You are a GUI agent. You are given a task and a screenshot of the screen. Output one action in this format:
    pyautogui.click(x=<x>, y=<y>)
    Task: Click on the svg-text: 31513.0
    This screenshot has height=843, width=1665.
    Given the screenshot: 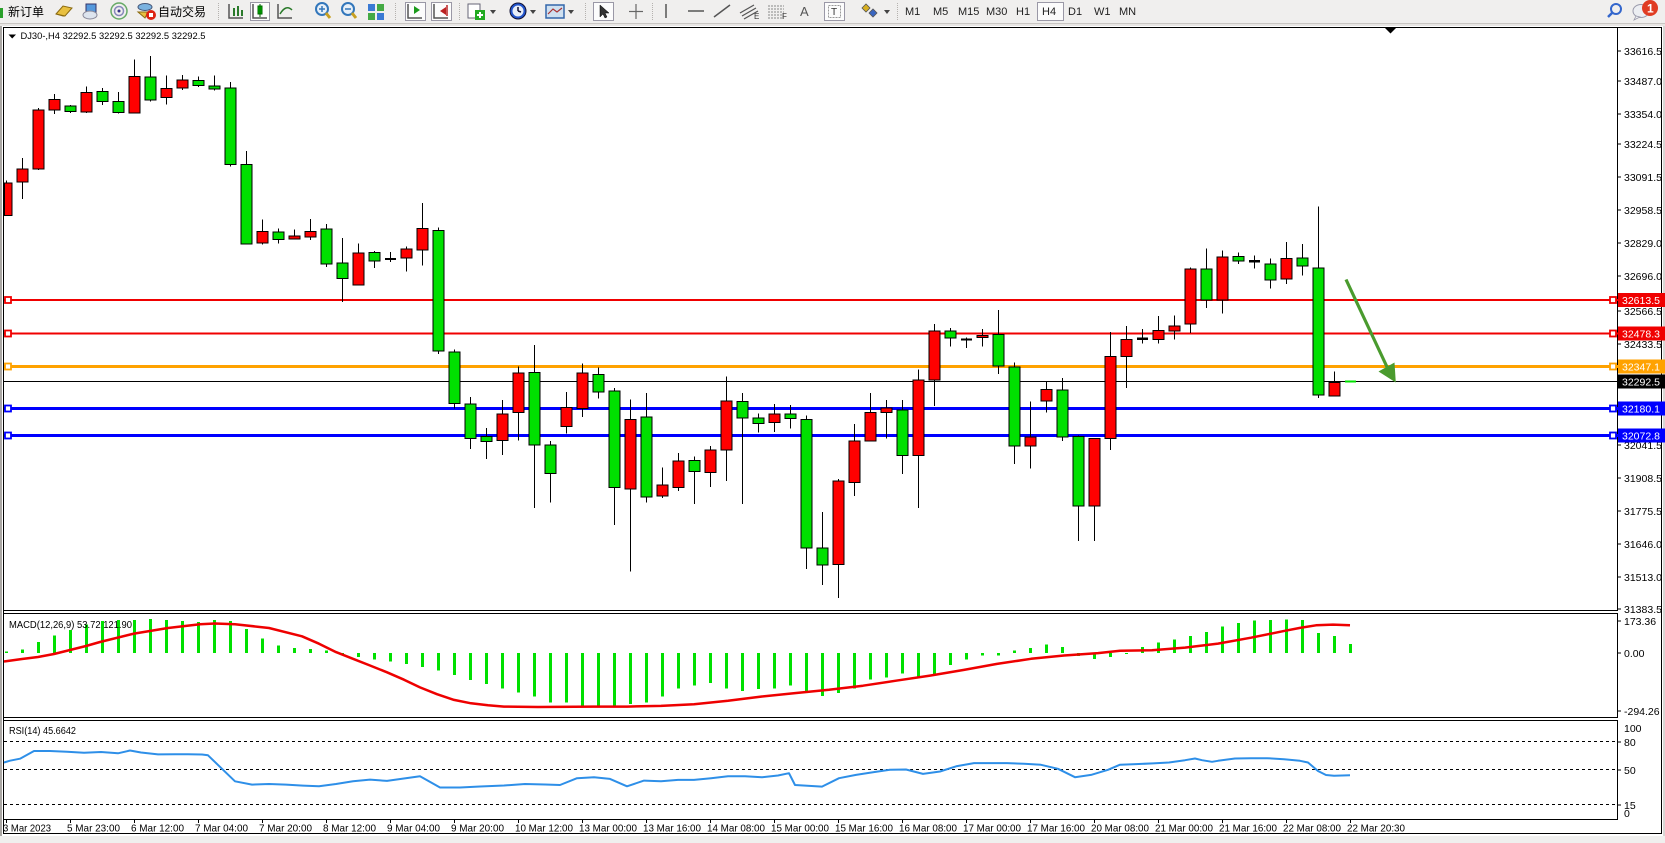 What is the action you would take?
    pyautogui.click(x=1643, y=578)
    